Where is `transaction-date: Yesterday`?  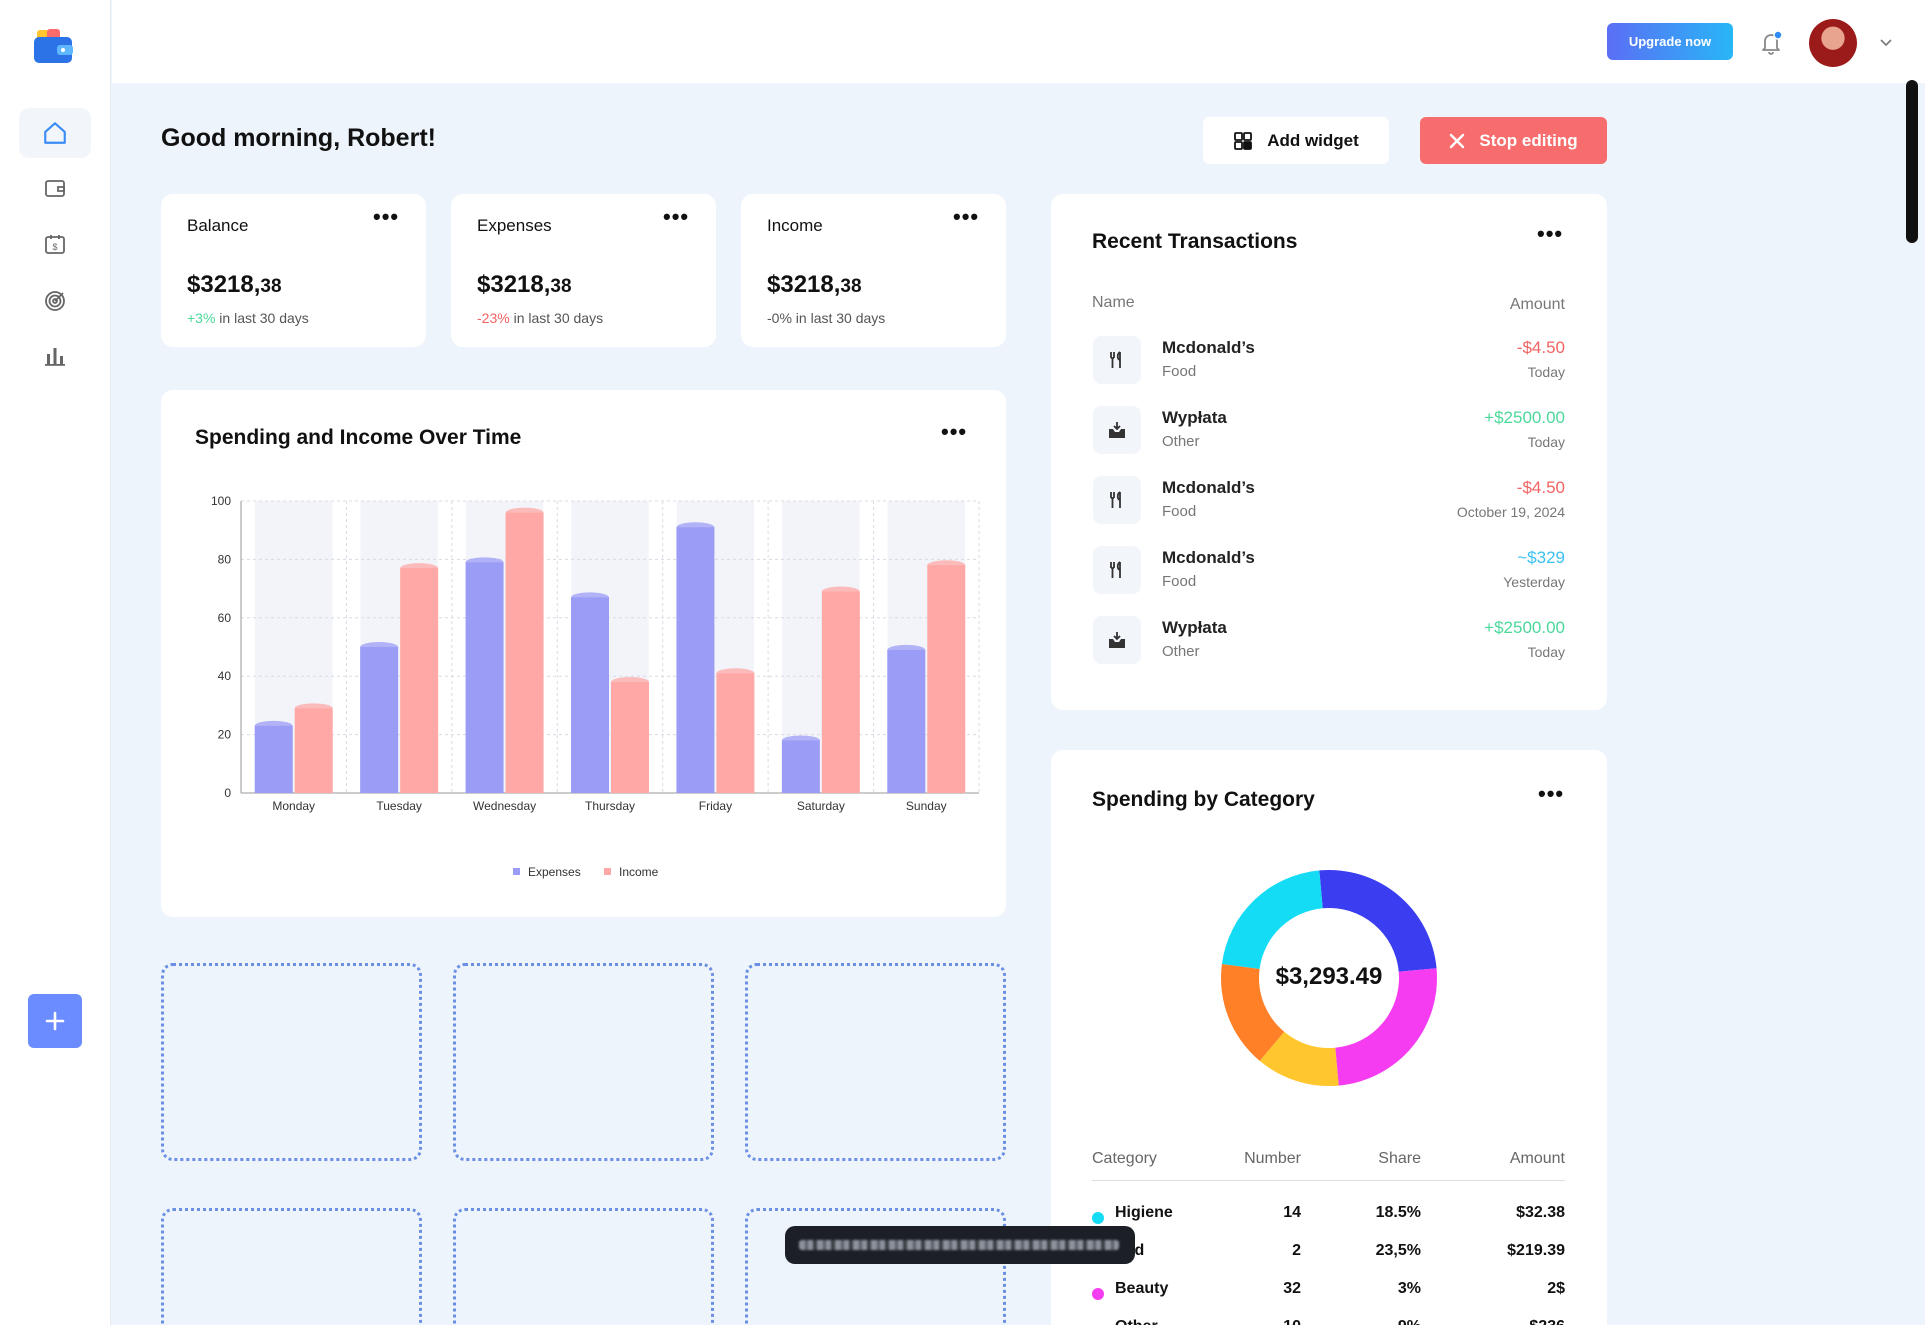 transaction-date: Yesterday is located at coordinates (1534, 582).